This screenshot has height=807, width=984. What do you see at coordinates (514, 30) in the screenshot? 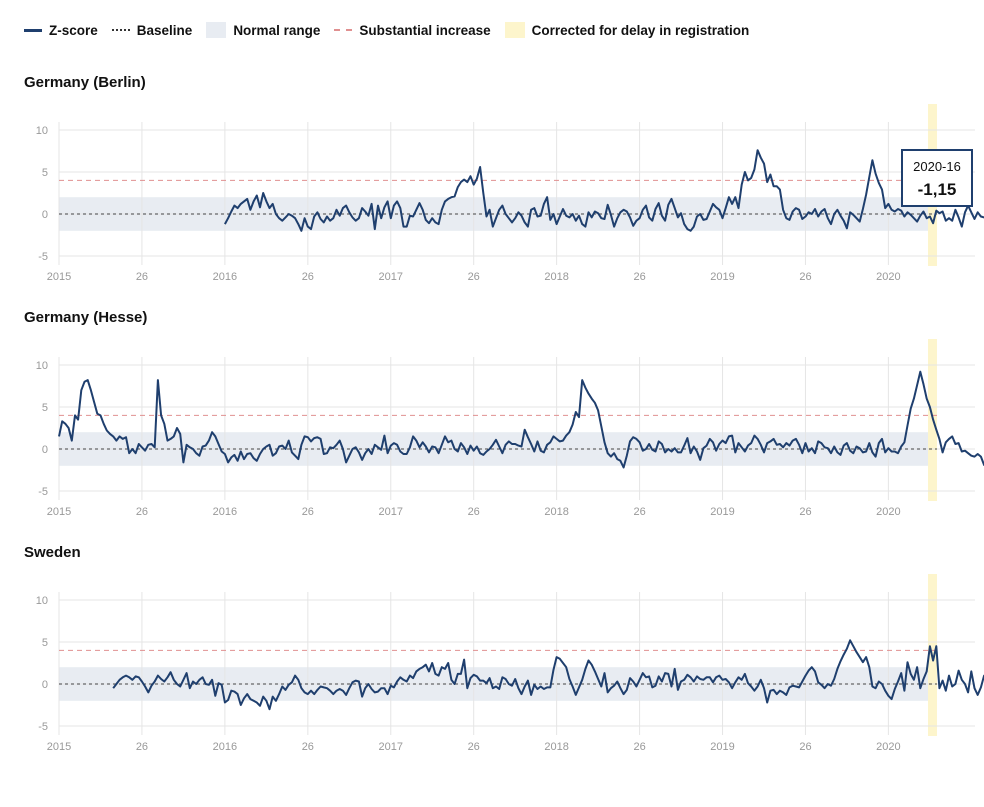
I see `corrected-swatch` at bounding box center [514, 30].